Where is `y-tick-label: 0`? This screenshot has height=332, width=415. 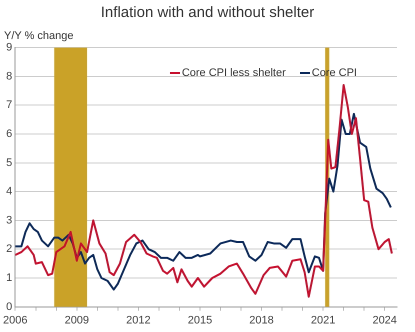 y-tick-label: 0 is located at coordinates (9, 306).